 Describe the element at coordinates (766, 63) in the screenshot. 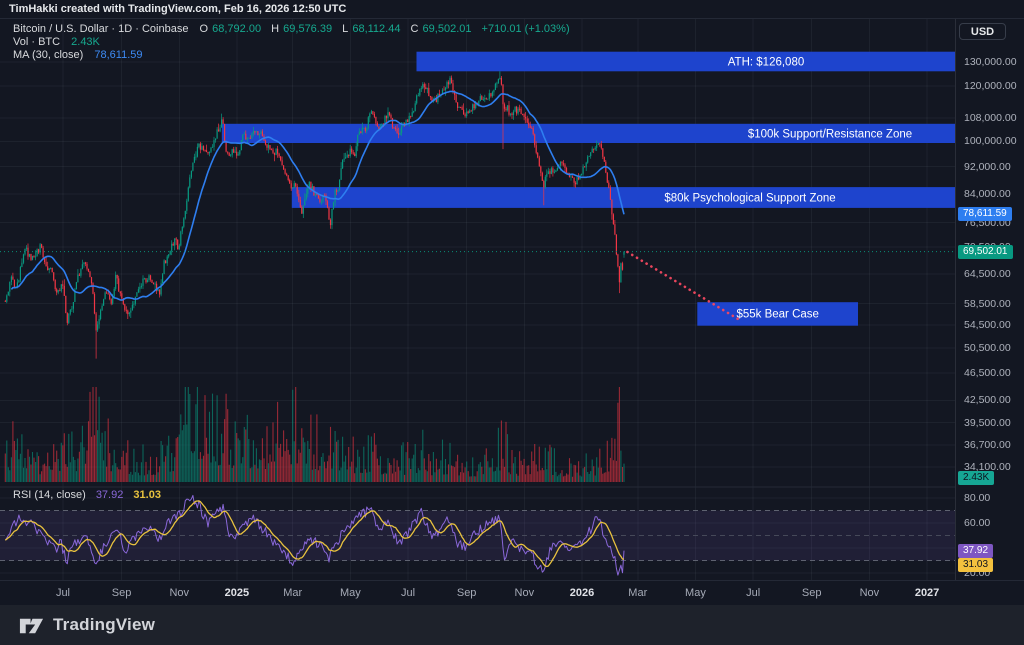

I see `ath-zone-label: ATH: $126,080` at that location.